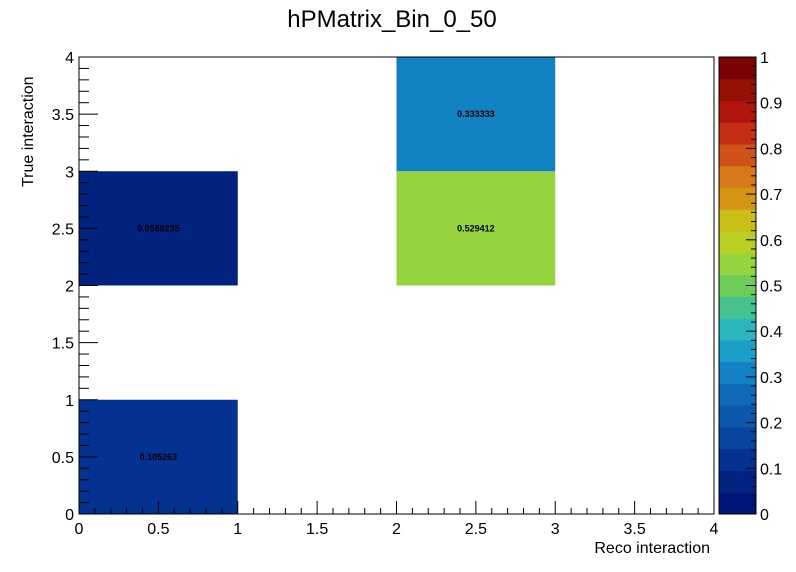 This screenshot has width=796, height=572. I want to click on color-scale-bar, so click(737, 285).